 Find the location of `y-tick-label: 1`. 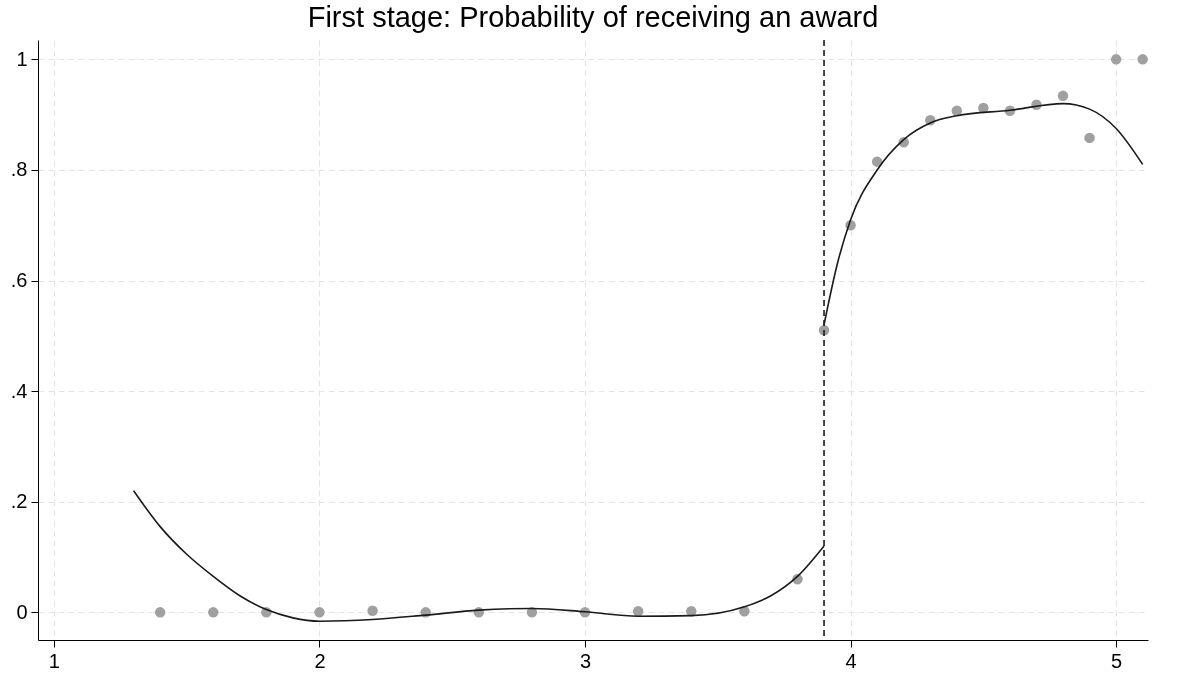

y-tick-label: 1 is located at coordinates (22, 58).